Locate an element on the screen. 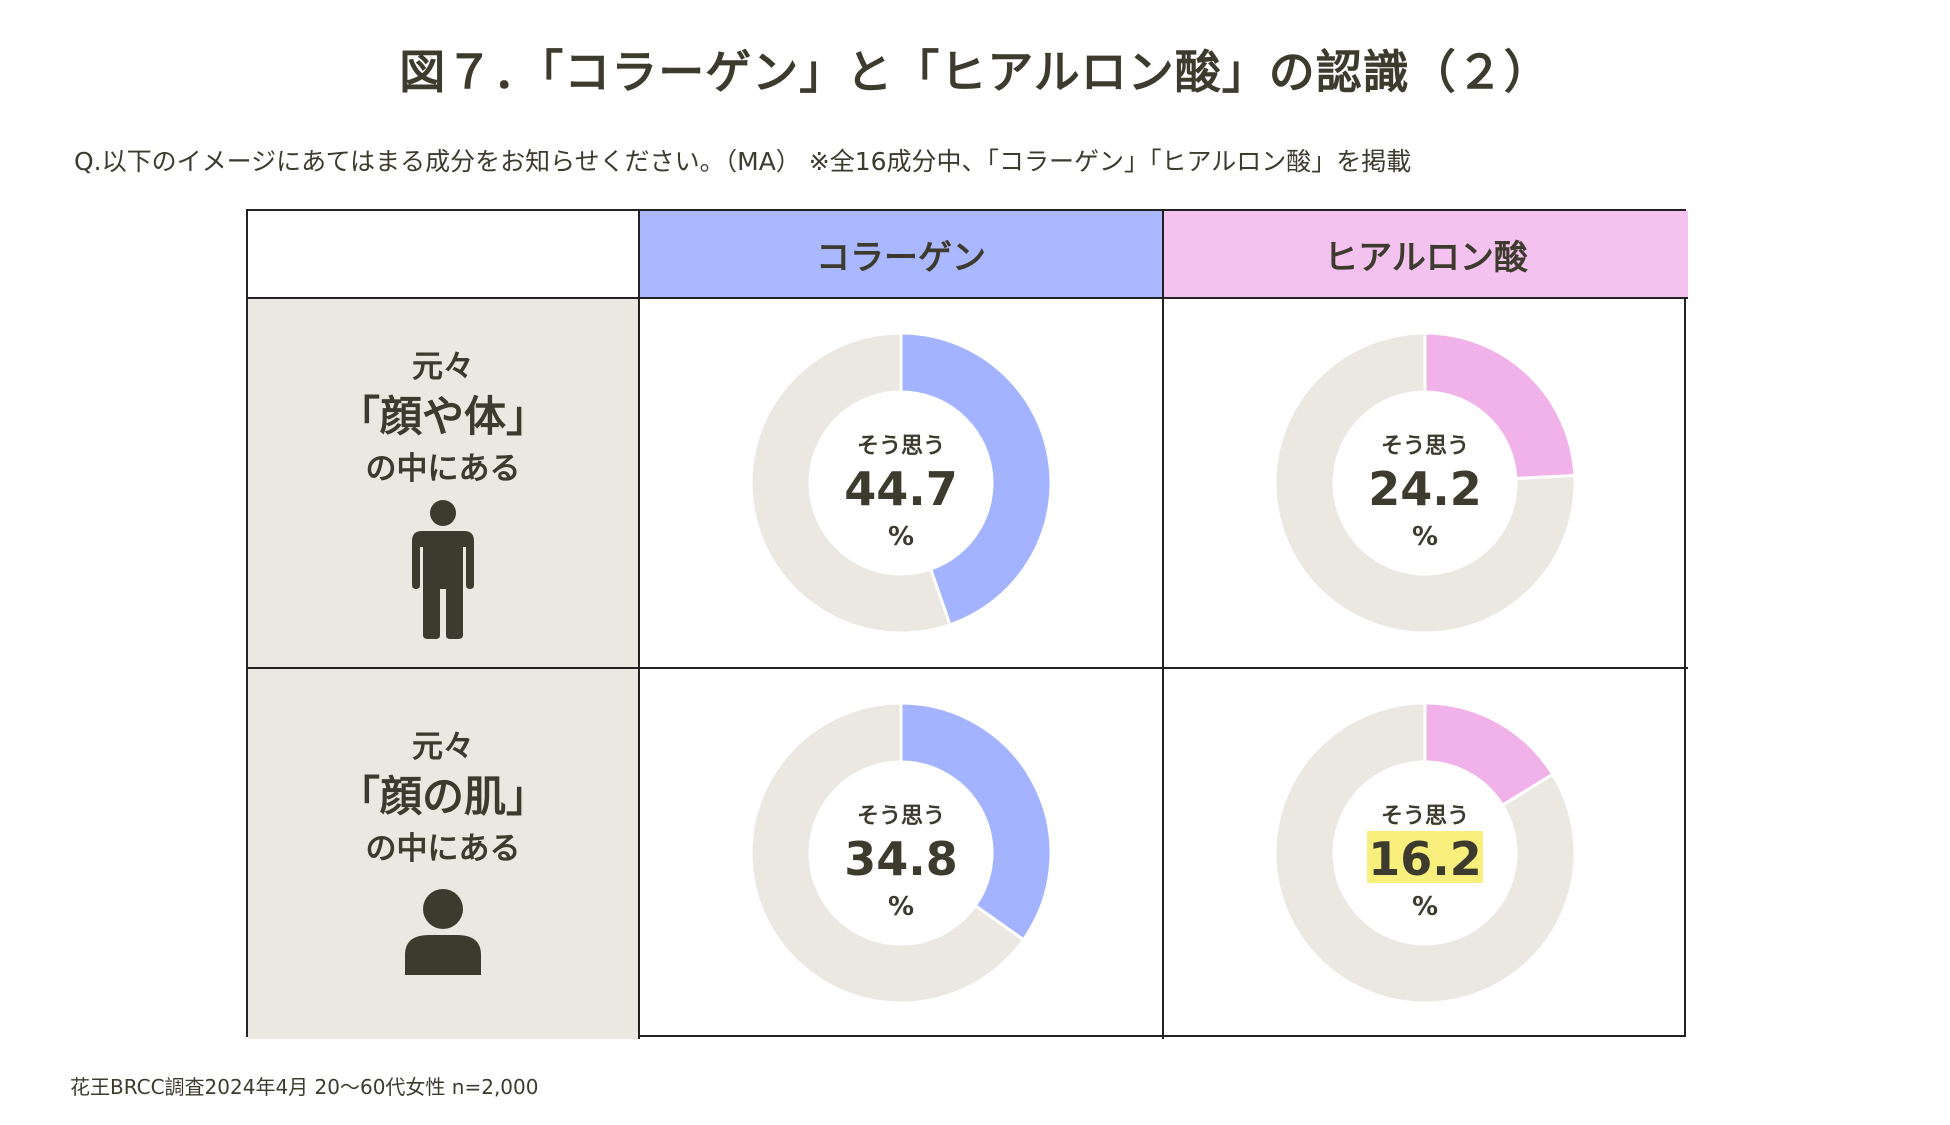 The width and height of the screenshot is (1950, 1125). column-header-collagen: コラーゲン is located at coordinates (902, 255).